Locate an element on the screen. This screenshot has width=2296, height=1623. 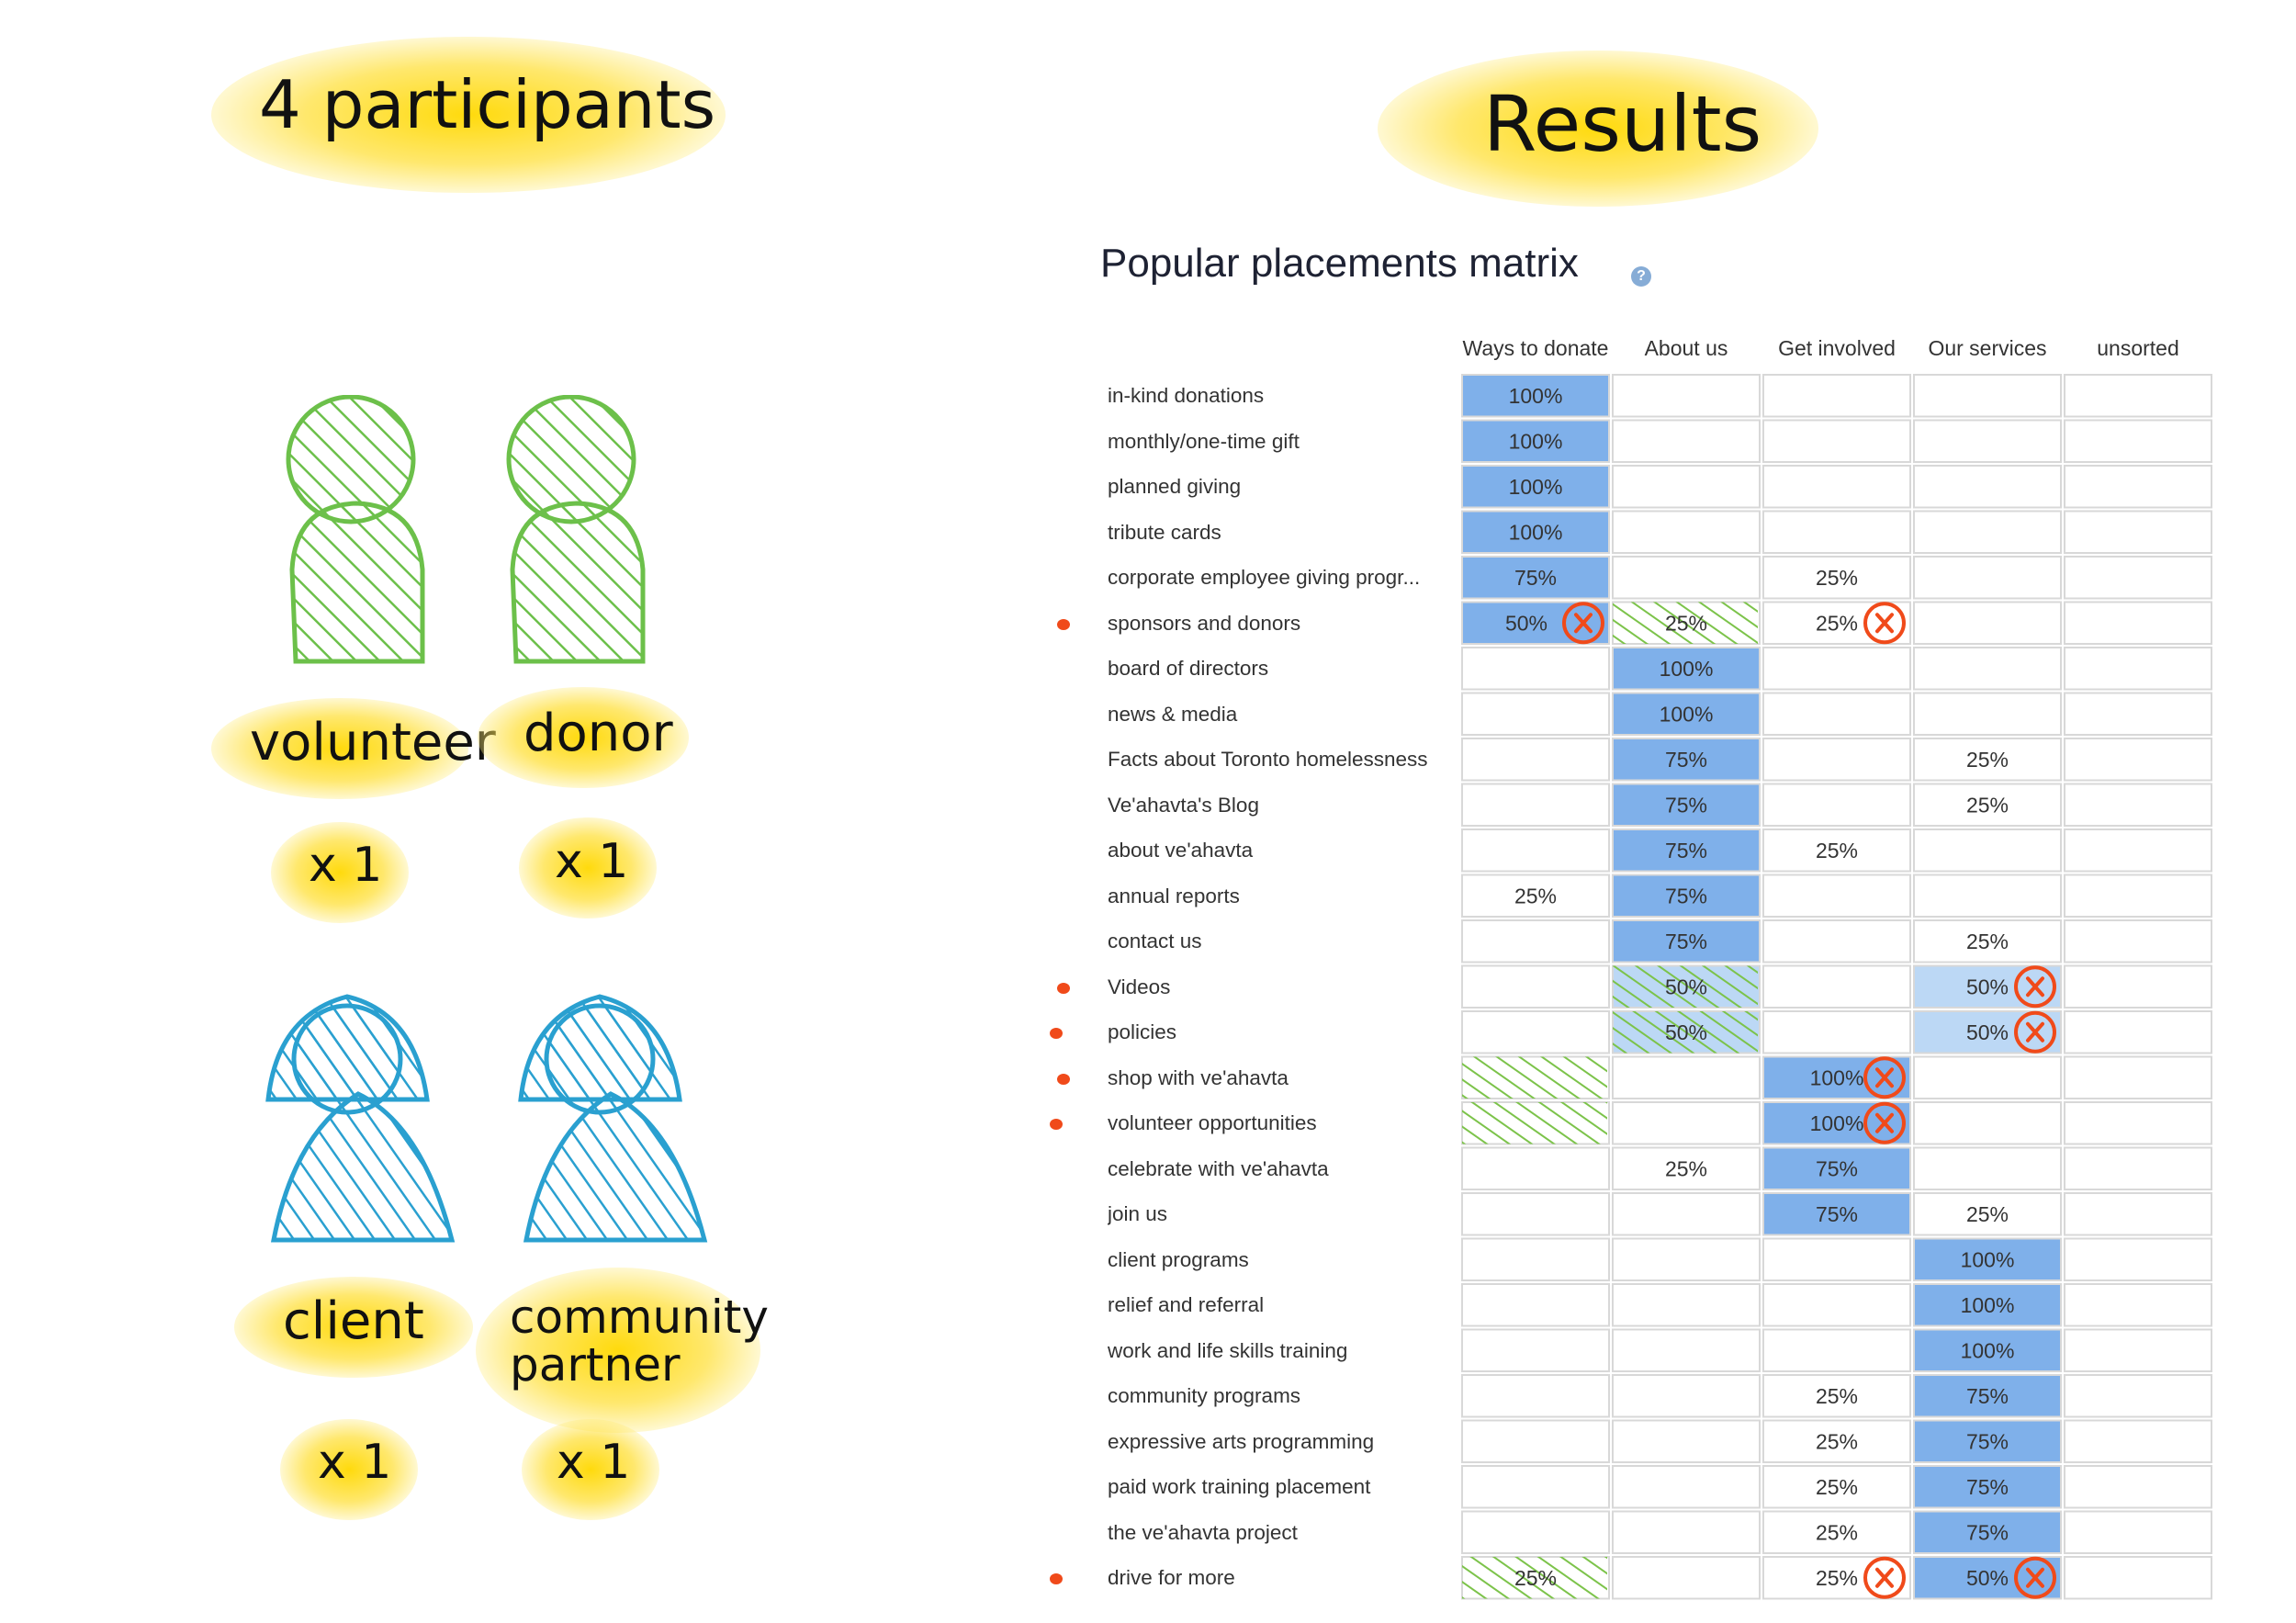
group-count-donor: x 1 is located at coordinates (592, 862).